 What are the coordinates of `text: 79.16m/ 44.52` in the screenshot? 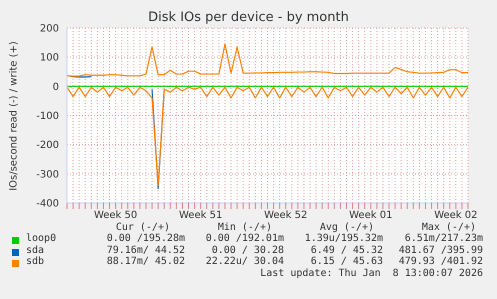 It's located at (145, 250).